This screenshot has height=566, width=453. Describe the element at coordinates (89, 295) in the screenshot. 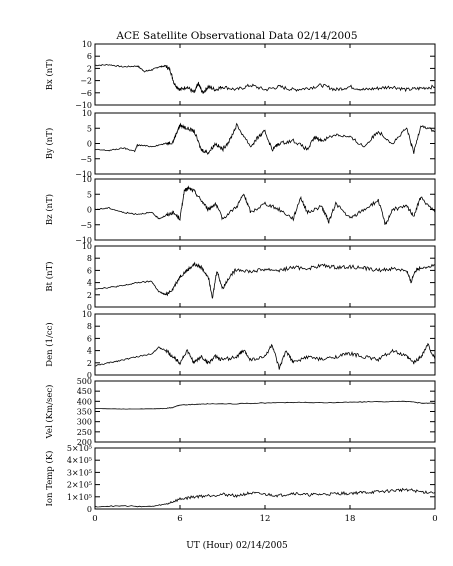

I see `y-tick-label-bt: 2` at that location.